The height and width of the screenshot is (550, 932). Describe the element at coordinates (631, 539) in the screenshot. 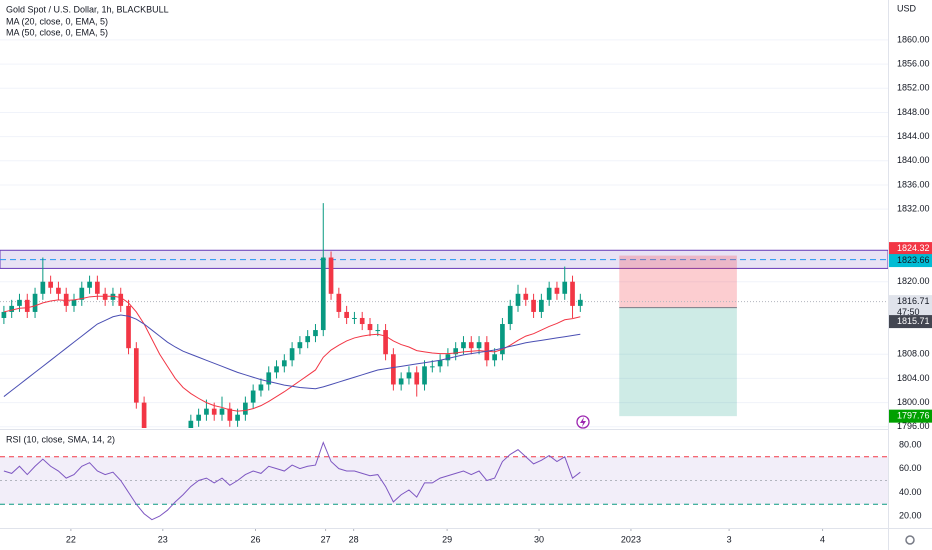

I see `x-tick-label: 2023` at that location.